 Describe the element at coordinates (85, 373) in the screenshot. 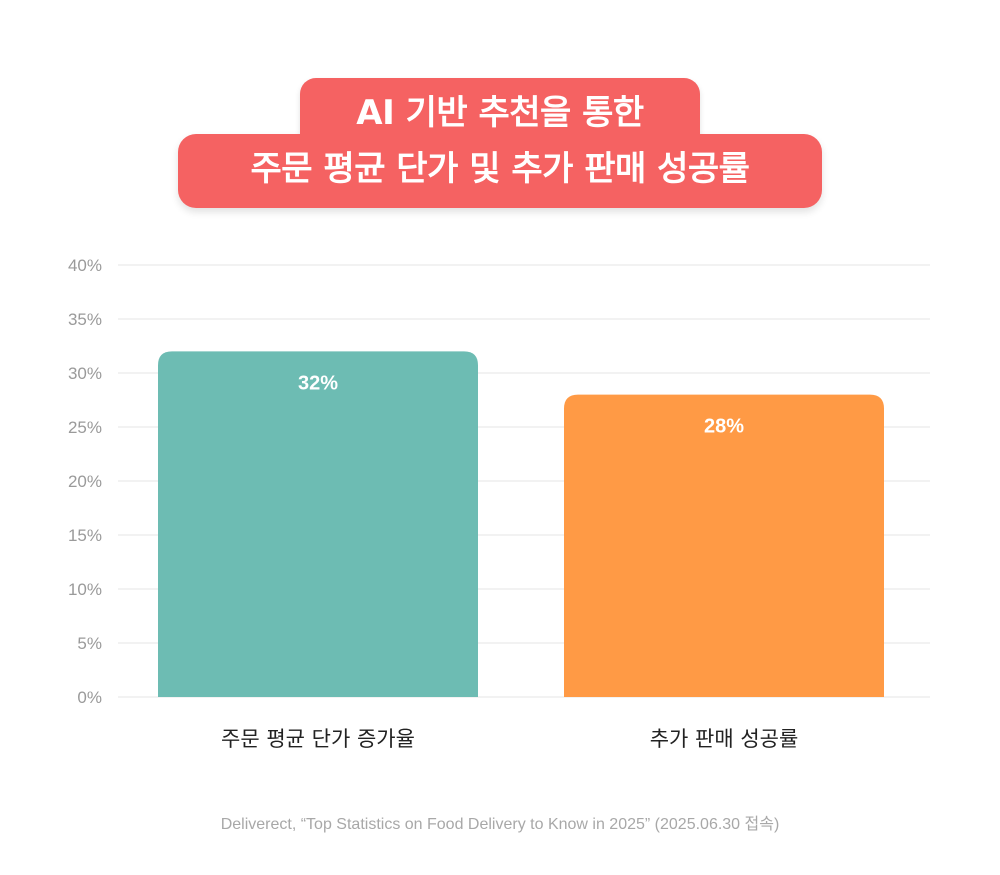

I see `y-tick-label: 30%` at that location.